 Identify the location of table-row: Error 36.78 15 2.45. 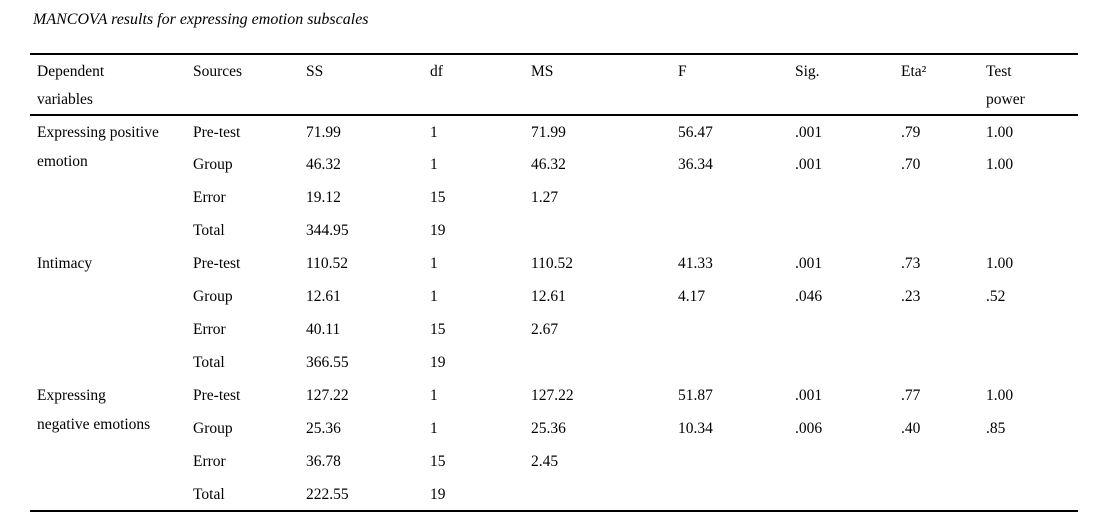
(554, 461).